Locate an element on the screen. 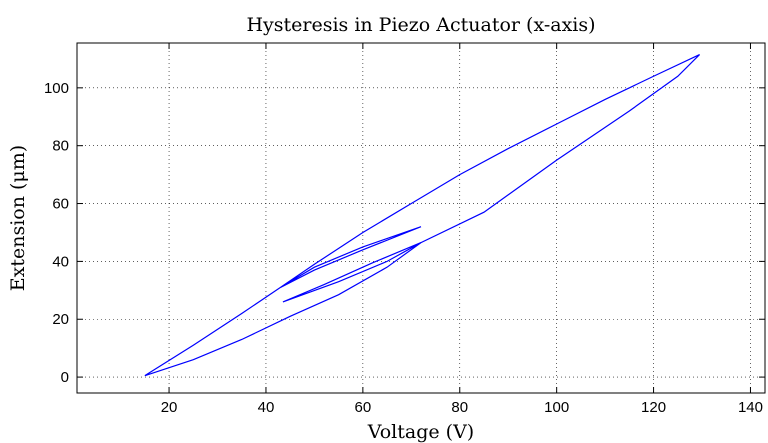 The image size is (768, 443). x-tick-label: 140 is located at coordinates (750, 407).